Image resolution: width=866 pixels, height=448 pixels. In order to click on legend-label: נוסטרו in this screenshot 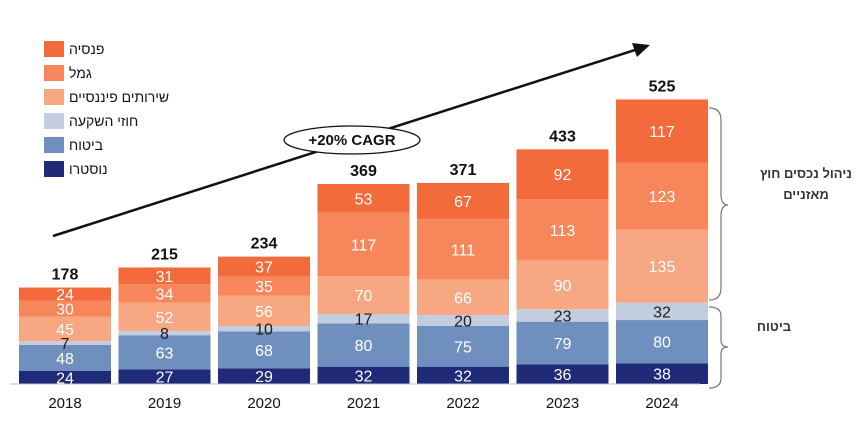, I will do `click(88, 169)`.